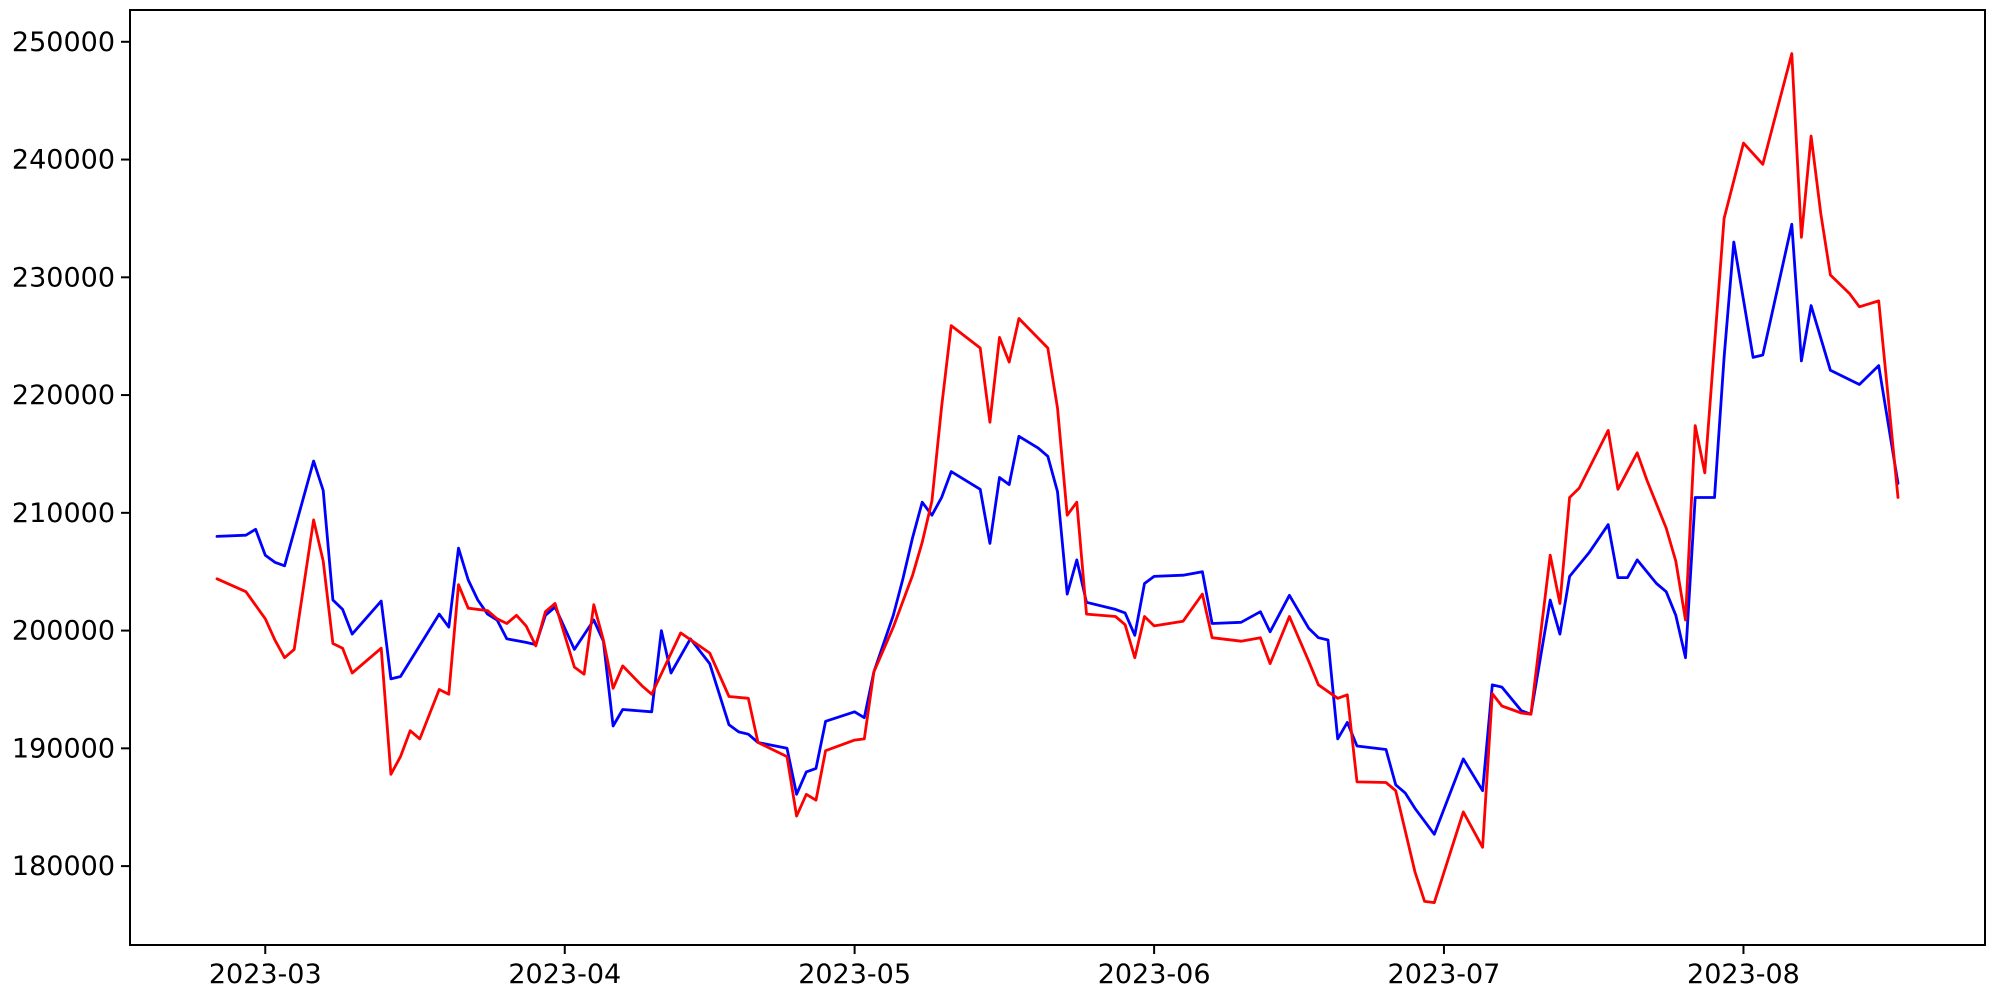 Image resolution: width=2000 pixels, height=1000 pixels. I want to click on x-tick-label: 2023-03, so click(265, 974).